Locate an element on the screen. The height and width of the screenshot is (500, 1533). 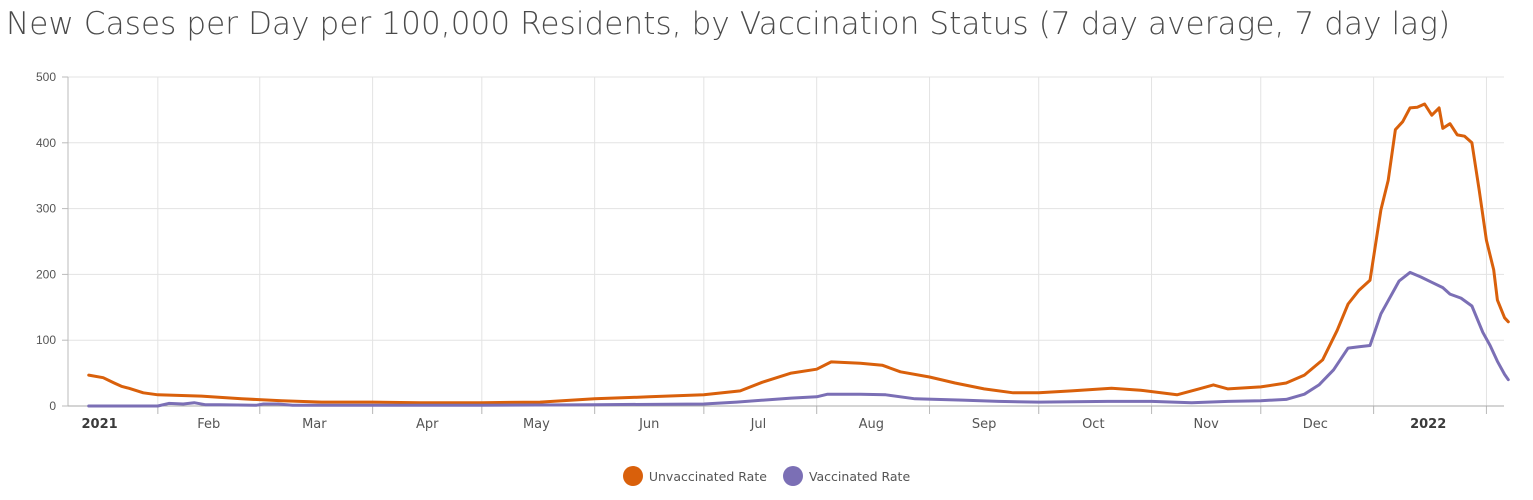
vaccinated-swatch-icon is located at coordinates (792, 476).